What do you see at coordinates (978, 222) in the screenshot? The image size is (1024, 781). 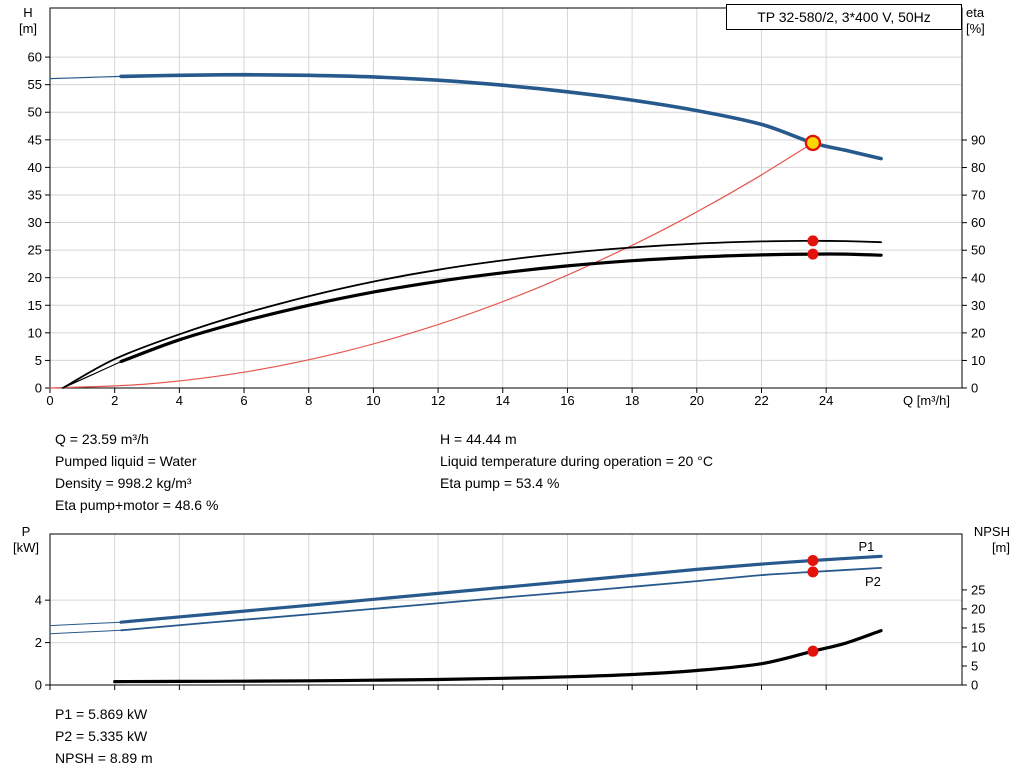 I see `right-tick-label: 60` at bounding box center [978, 222].